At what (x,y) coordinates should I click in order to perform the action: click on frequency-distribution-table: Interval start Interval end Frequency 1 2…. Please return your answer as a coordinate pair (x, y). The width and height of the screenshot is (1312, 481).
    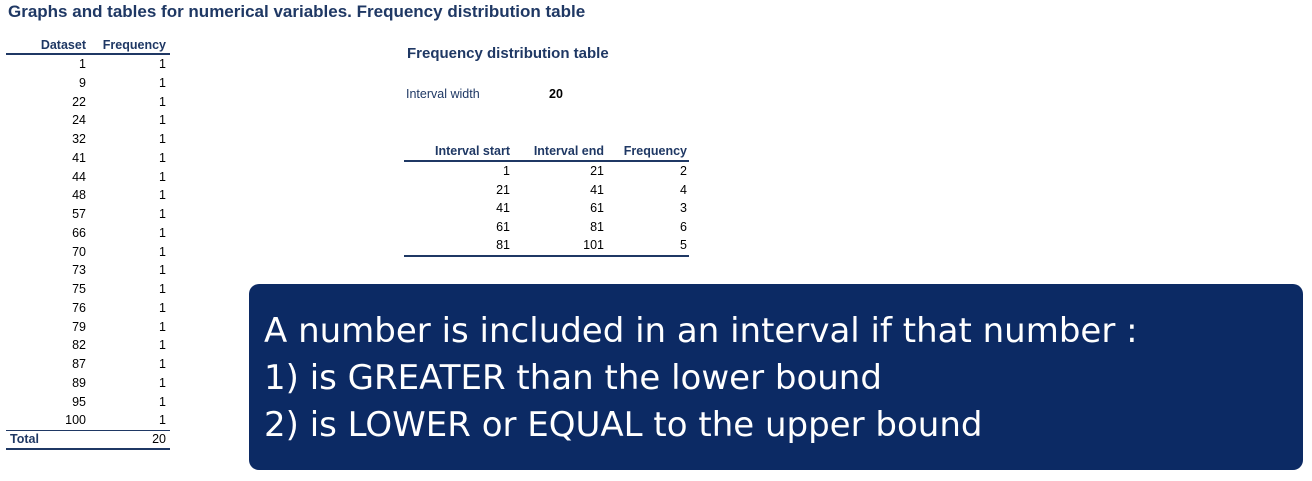
    Looking at the image, I should click on (546, 200).